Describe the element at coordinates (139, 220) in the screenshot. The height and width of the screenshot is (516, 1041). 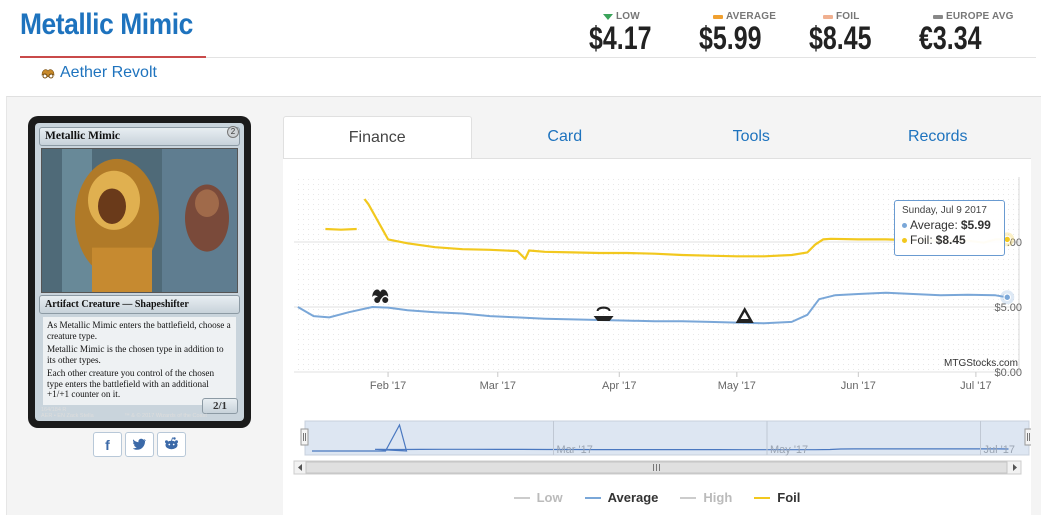
I see `card-artwork` at that location.